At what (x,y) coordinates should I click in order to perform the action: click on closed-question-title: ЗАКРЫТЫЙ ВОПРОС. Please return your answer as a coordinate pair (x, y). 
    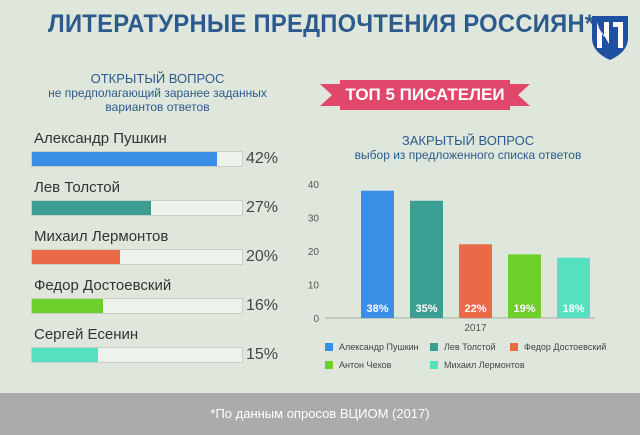
    Looking at the image, I should click on (468, 140).